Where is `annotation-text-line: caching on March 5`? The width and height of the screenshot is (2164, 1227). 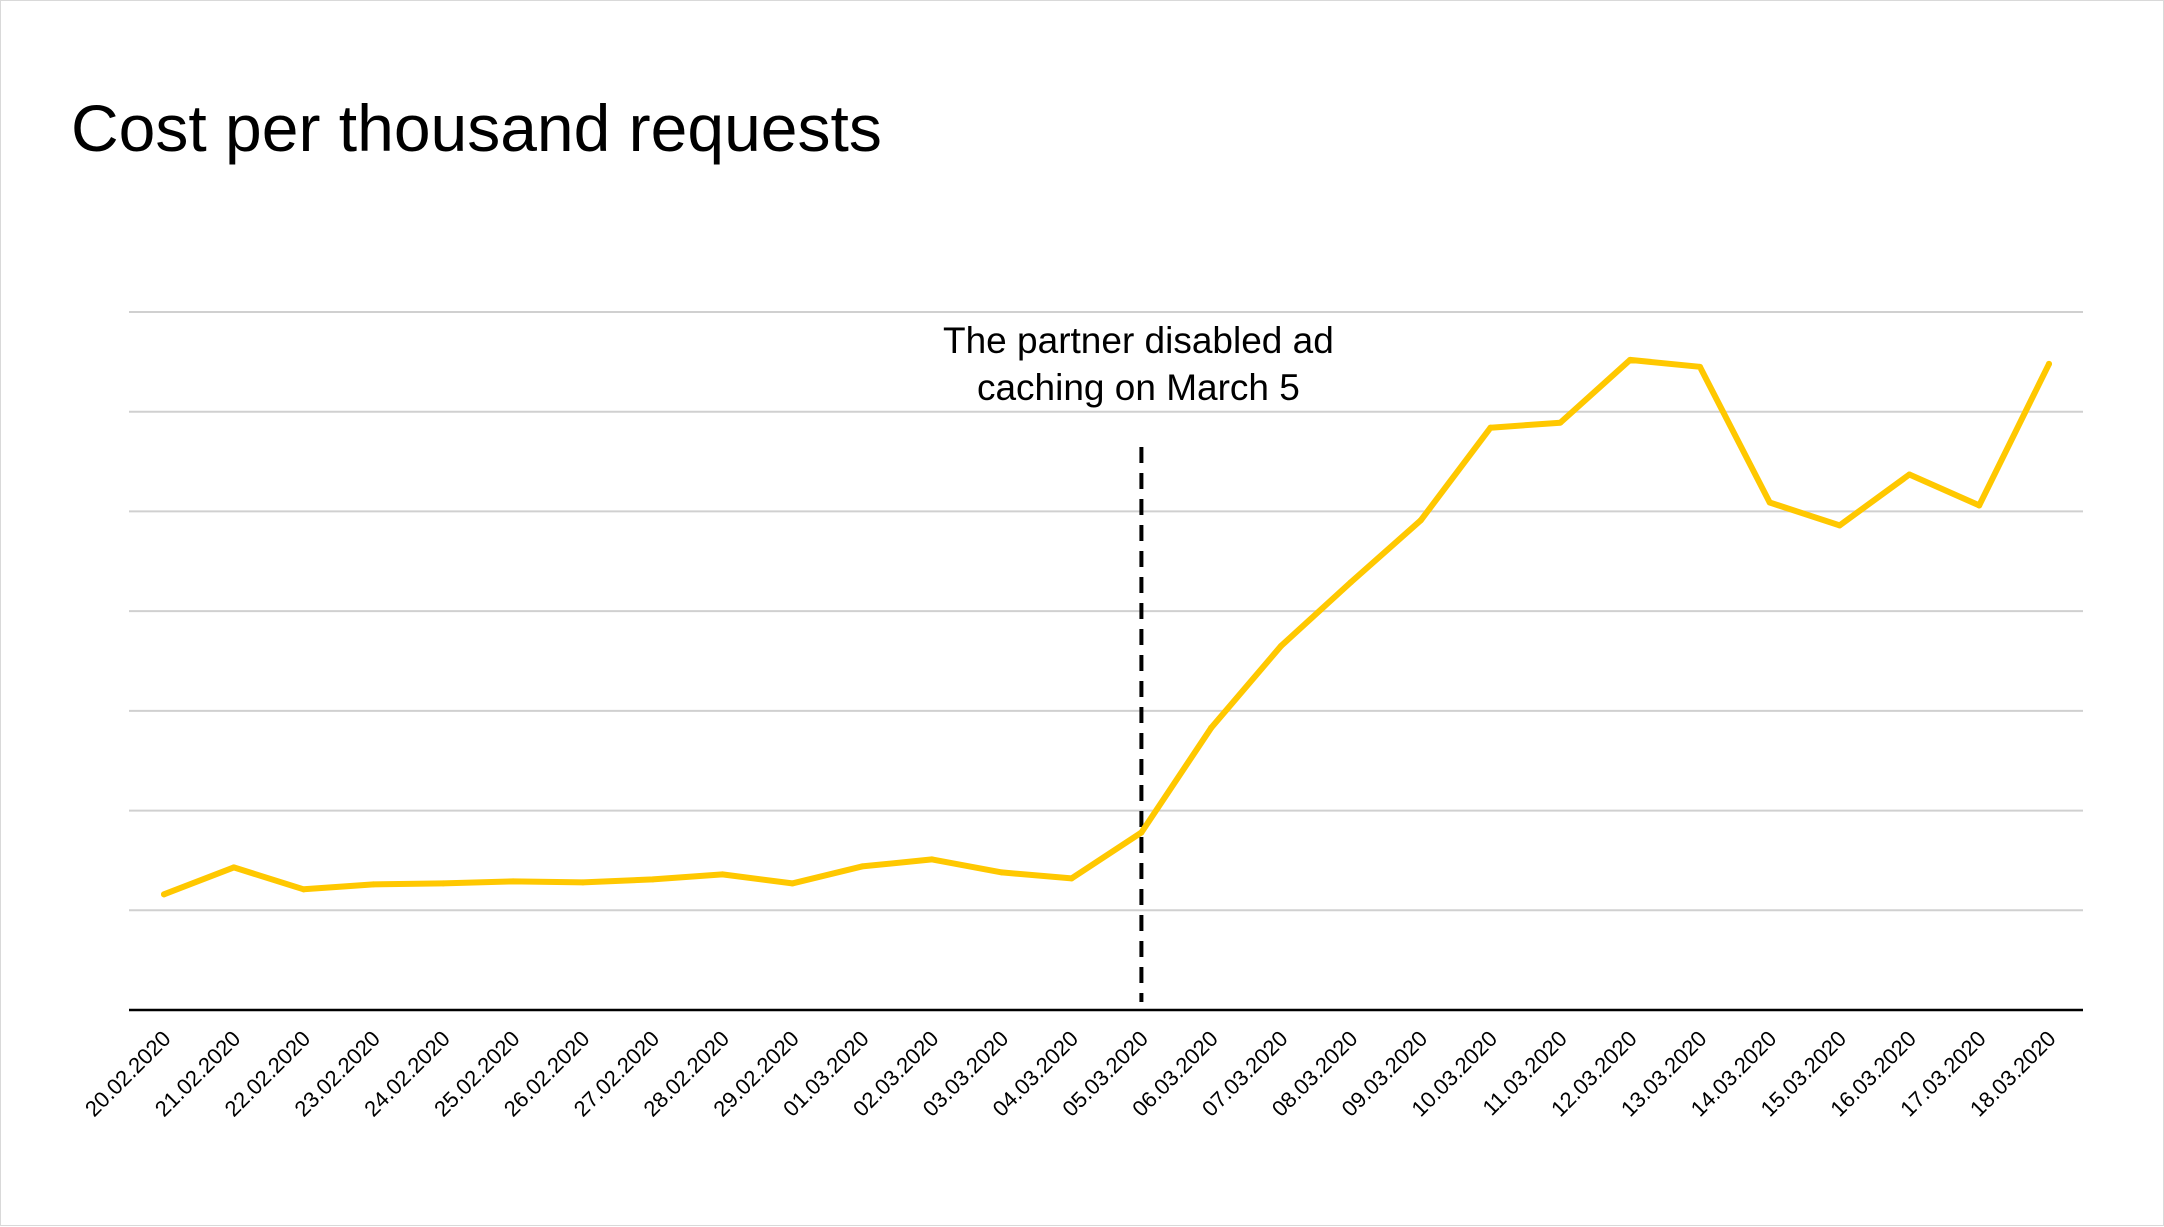
annotation-text-line: caching on March 5 is located at coordinates (1138, 387).